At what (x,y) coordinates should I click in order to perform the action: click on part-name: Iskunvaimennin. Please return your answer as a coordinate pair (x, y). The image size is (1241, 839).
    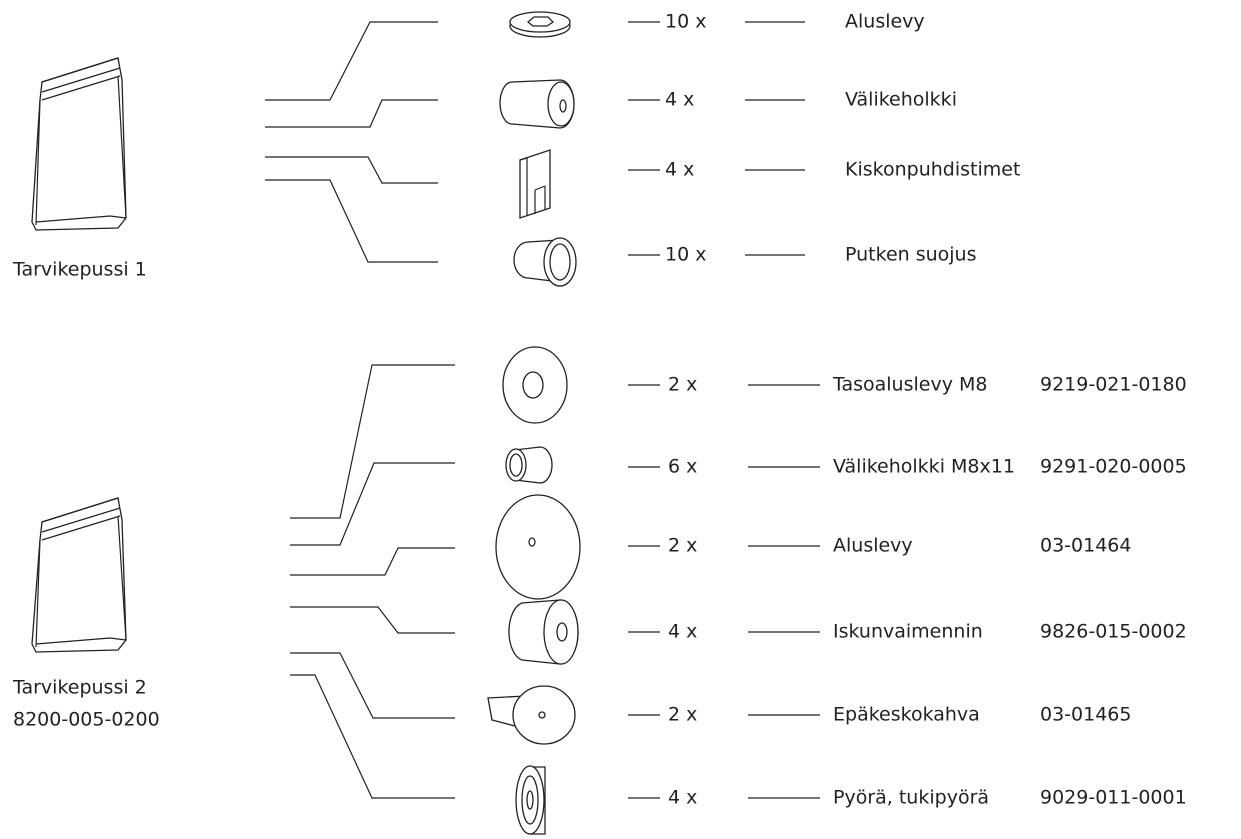
    Looking at the image, I should click on (908, 632).